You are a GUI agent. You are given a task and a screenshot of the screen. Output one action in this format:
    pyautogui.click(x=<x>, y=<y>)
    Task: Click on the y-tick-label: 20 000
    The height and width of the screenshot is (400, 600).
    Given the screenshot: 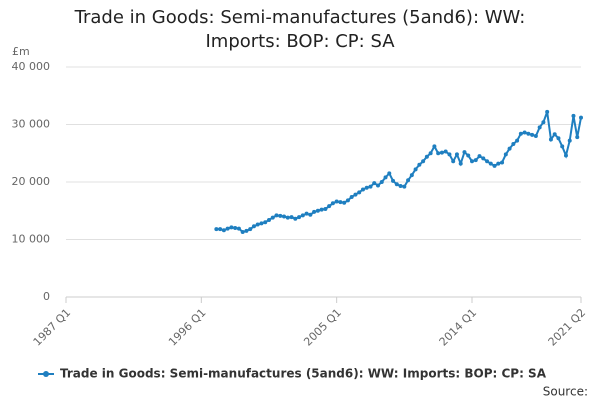 What is the action you would take?
    pyautogui.click(x=31, y=181)
    